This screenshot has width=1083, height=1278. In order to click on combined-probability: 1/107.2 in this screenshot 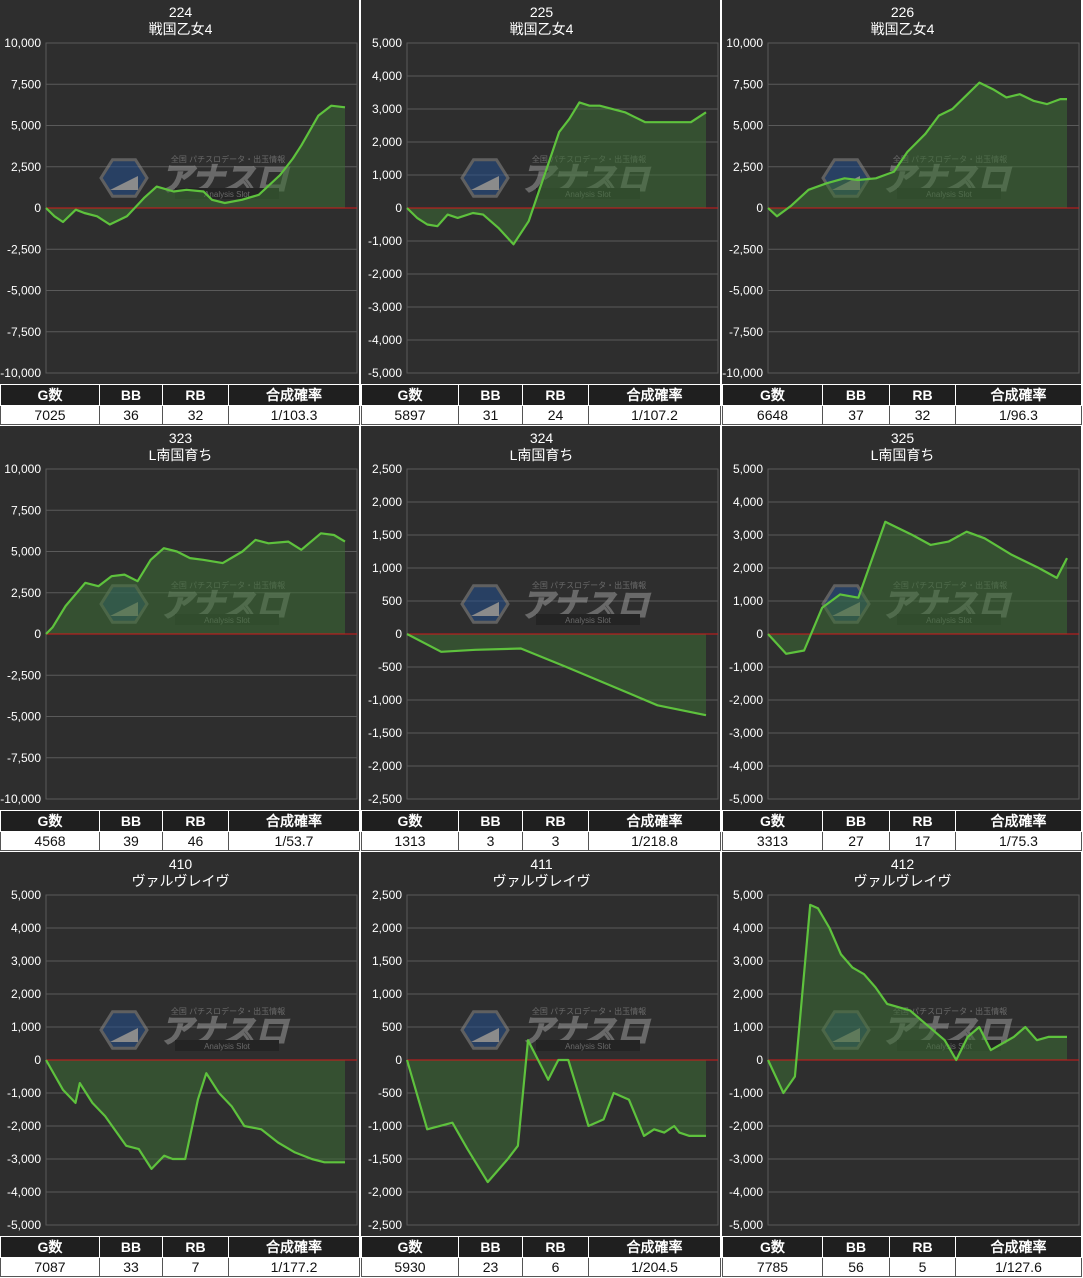, I will do `click(654, 415)`.